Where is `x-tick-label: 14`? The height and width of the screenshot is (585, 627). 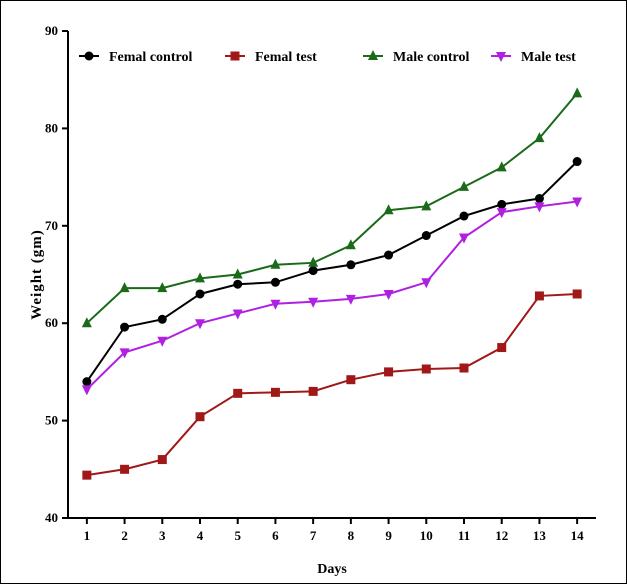 x-tick-label: 14 is located at coordinates (578, 535).